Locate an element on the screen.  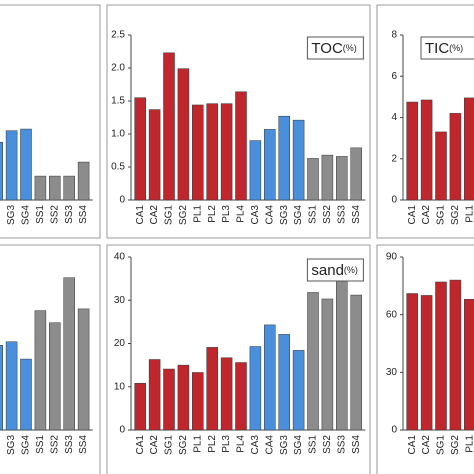
y-tick-label: 2 is located at coordinates (394, 158).